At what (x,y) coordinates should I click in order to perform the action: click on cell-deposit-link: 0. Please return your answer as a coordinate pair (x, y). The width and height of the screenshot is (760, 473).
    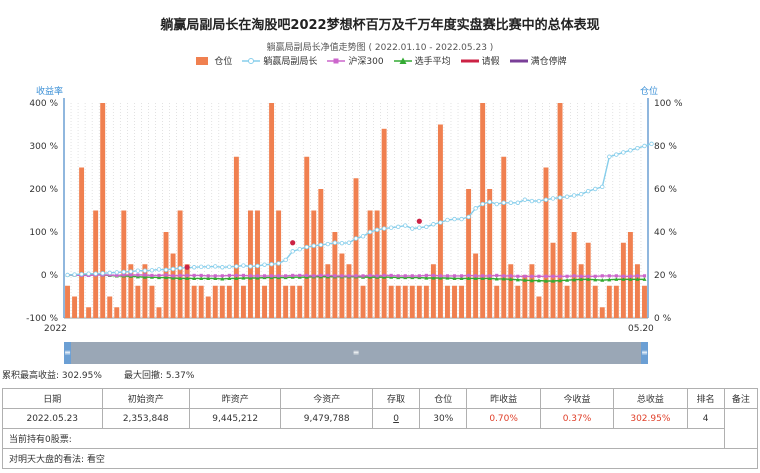
    Looking at the image, I should click on (396, 418).